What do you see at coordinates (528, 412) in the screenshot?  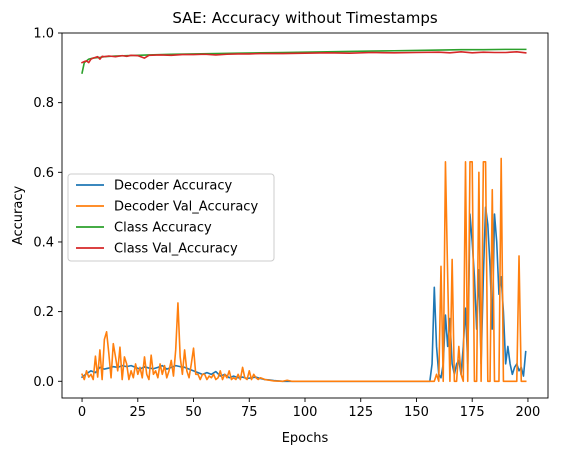 I see `x-tick-label: 200` at bounding box center [528, 412].